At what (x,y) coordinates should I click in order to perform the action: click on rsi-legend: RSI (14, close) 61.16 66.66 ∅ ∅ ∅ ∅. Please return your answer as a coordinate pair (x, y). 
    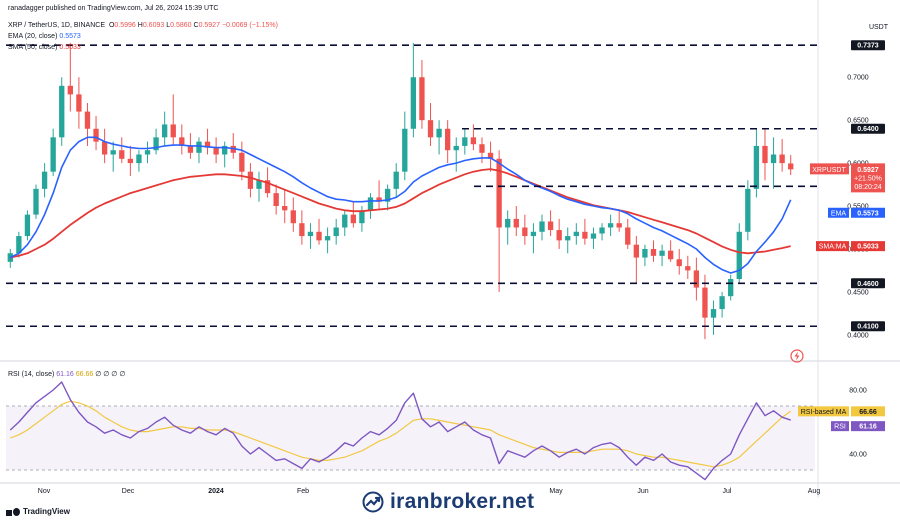
    Looking at the image, I should click on (66, 374).